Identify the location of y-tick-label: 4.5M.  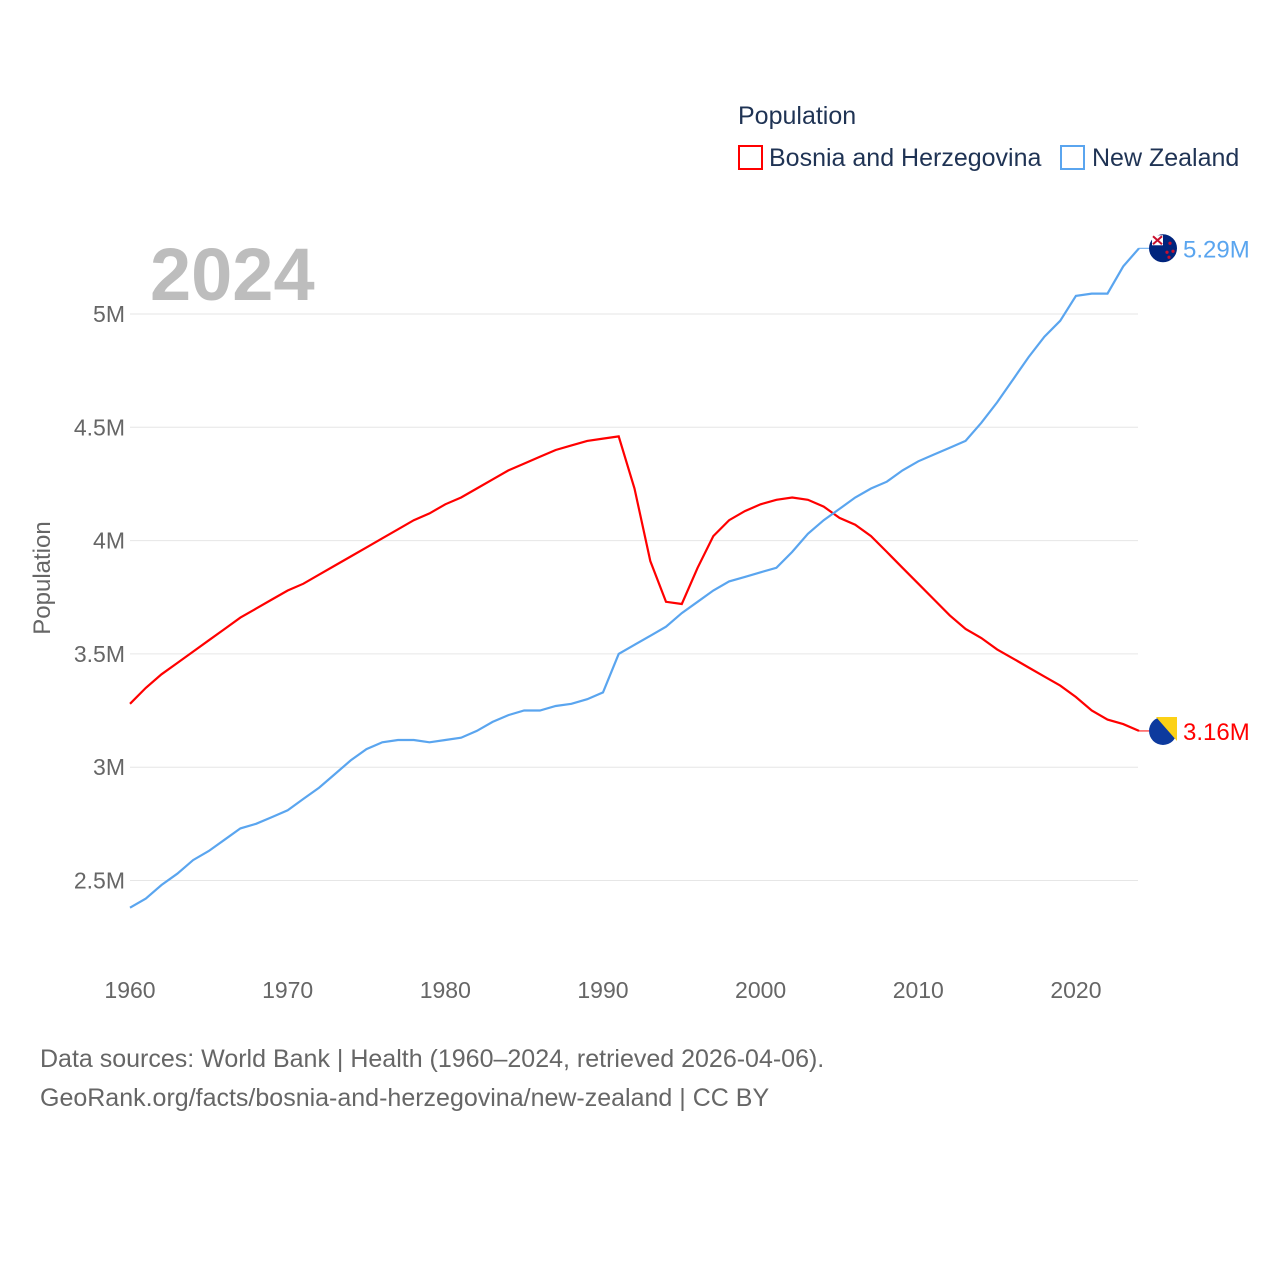
(99, 427).